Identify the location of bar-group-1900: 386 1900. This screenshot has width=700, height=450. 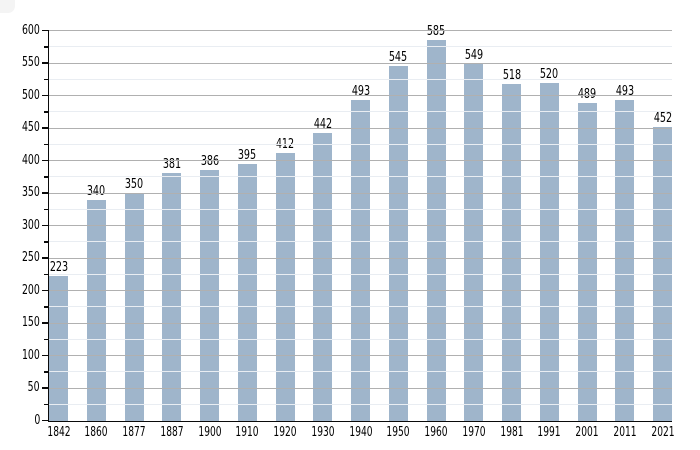
(209, 234).